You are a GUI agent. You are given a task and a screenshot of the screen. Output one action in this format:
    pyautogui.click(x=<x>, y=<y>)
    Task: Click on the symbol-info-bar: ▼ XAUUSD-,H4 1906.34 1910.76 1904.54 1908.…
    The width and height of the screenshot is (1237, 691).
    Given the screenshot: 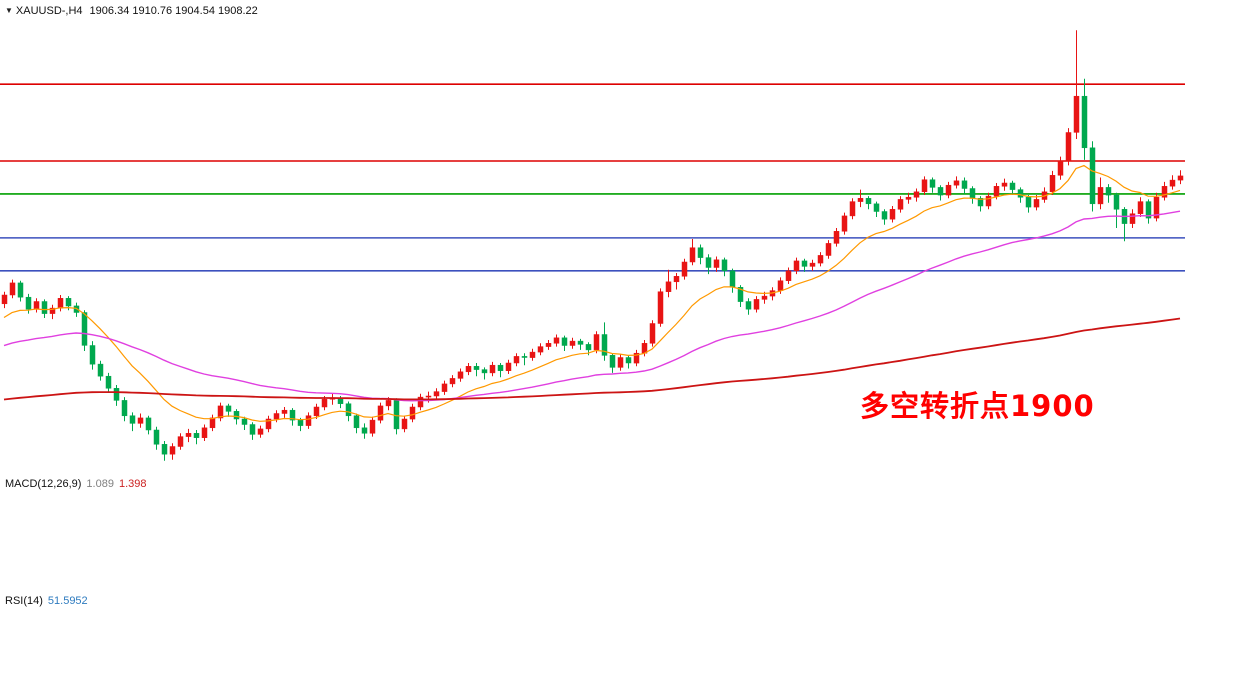 What is the action you would take?
    pyautogui.click(x=131, y=11)
    